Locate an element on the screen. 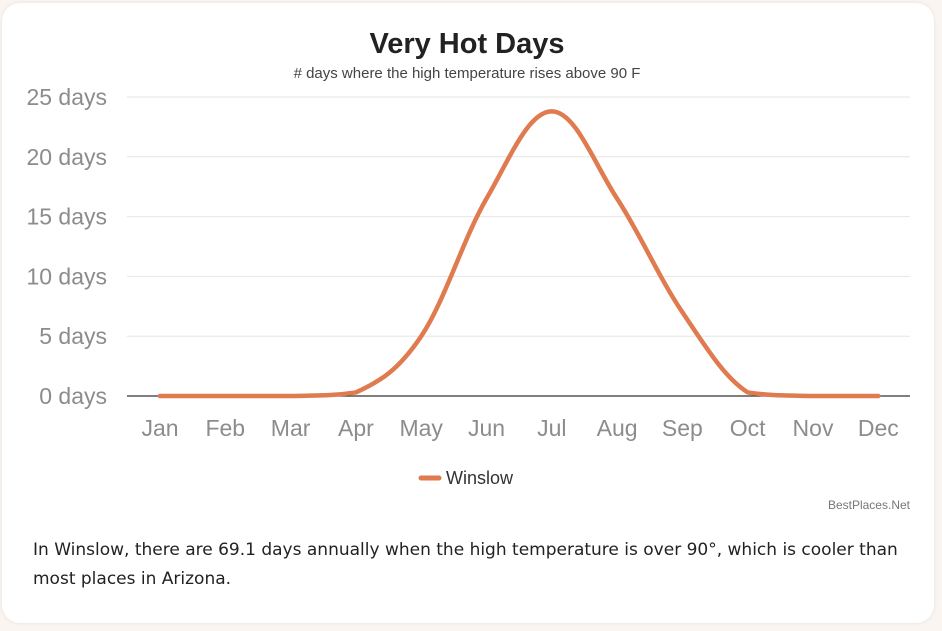 The image size is (942, 631). x-tick-label: May is located at coordinates (421, 428).